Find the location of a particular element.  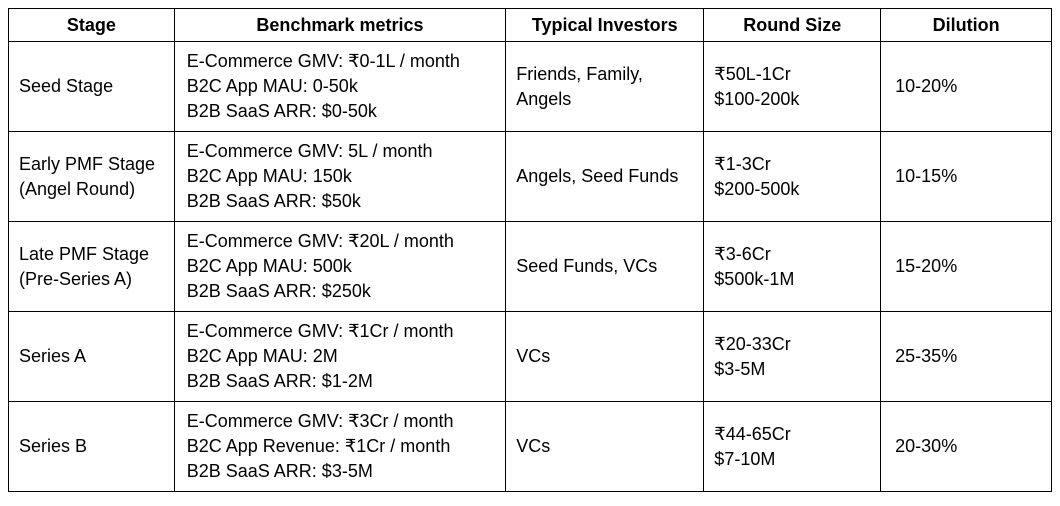

stage-cell: Series A is located at coordinates (91, 356).